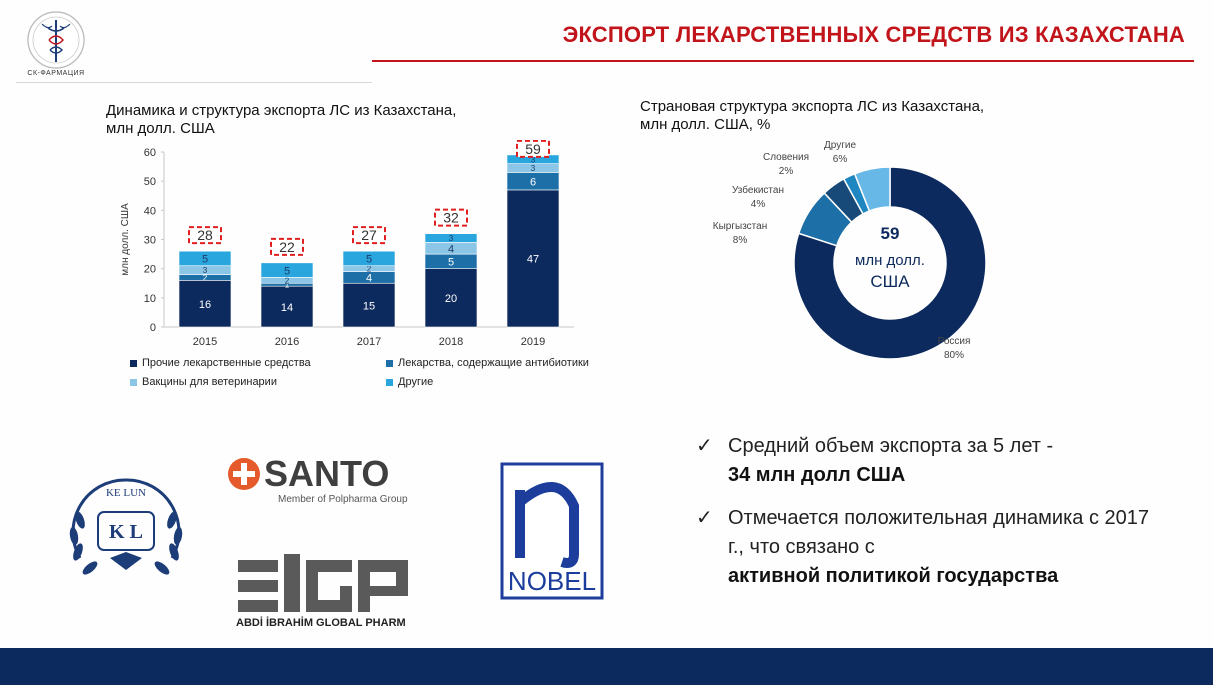 This screenshot has height=685, width=1213. What do you see at coordinates (150, 182) in the screenshot?
I see `y-tick-label: 50` at bounding box center [150, 182].